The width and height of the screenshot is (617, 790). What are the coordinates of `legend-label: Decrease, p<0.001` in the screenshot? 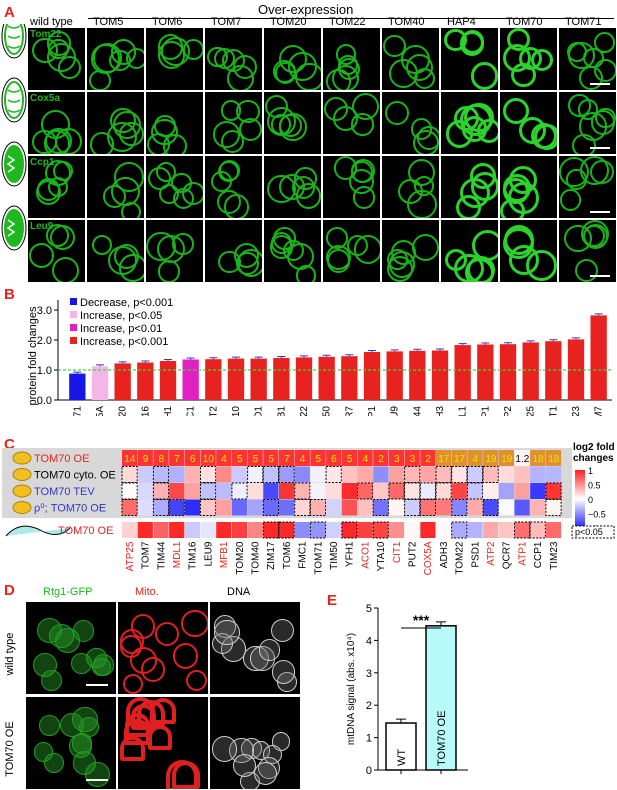 It's located at (126, 303).